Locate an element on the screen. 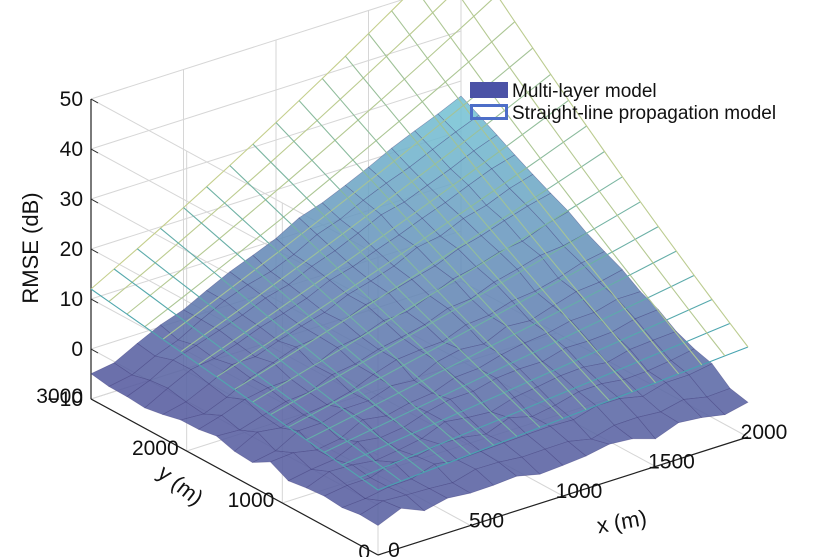  y-tick-label: 0 is located at coordinates (364, 549).